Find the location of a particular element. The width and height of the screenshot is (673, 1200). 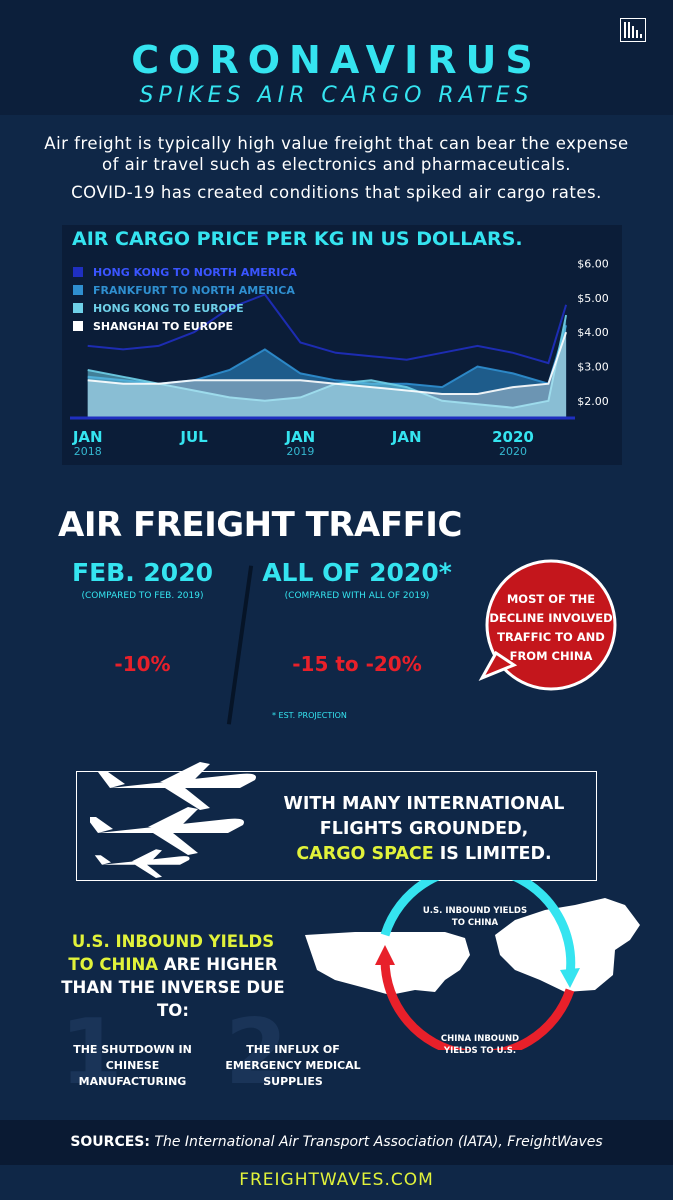

subtitle: SPIKES AIR CARGO RATES is located at coordinates (336, 95).